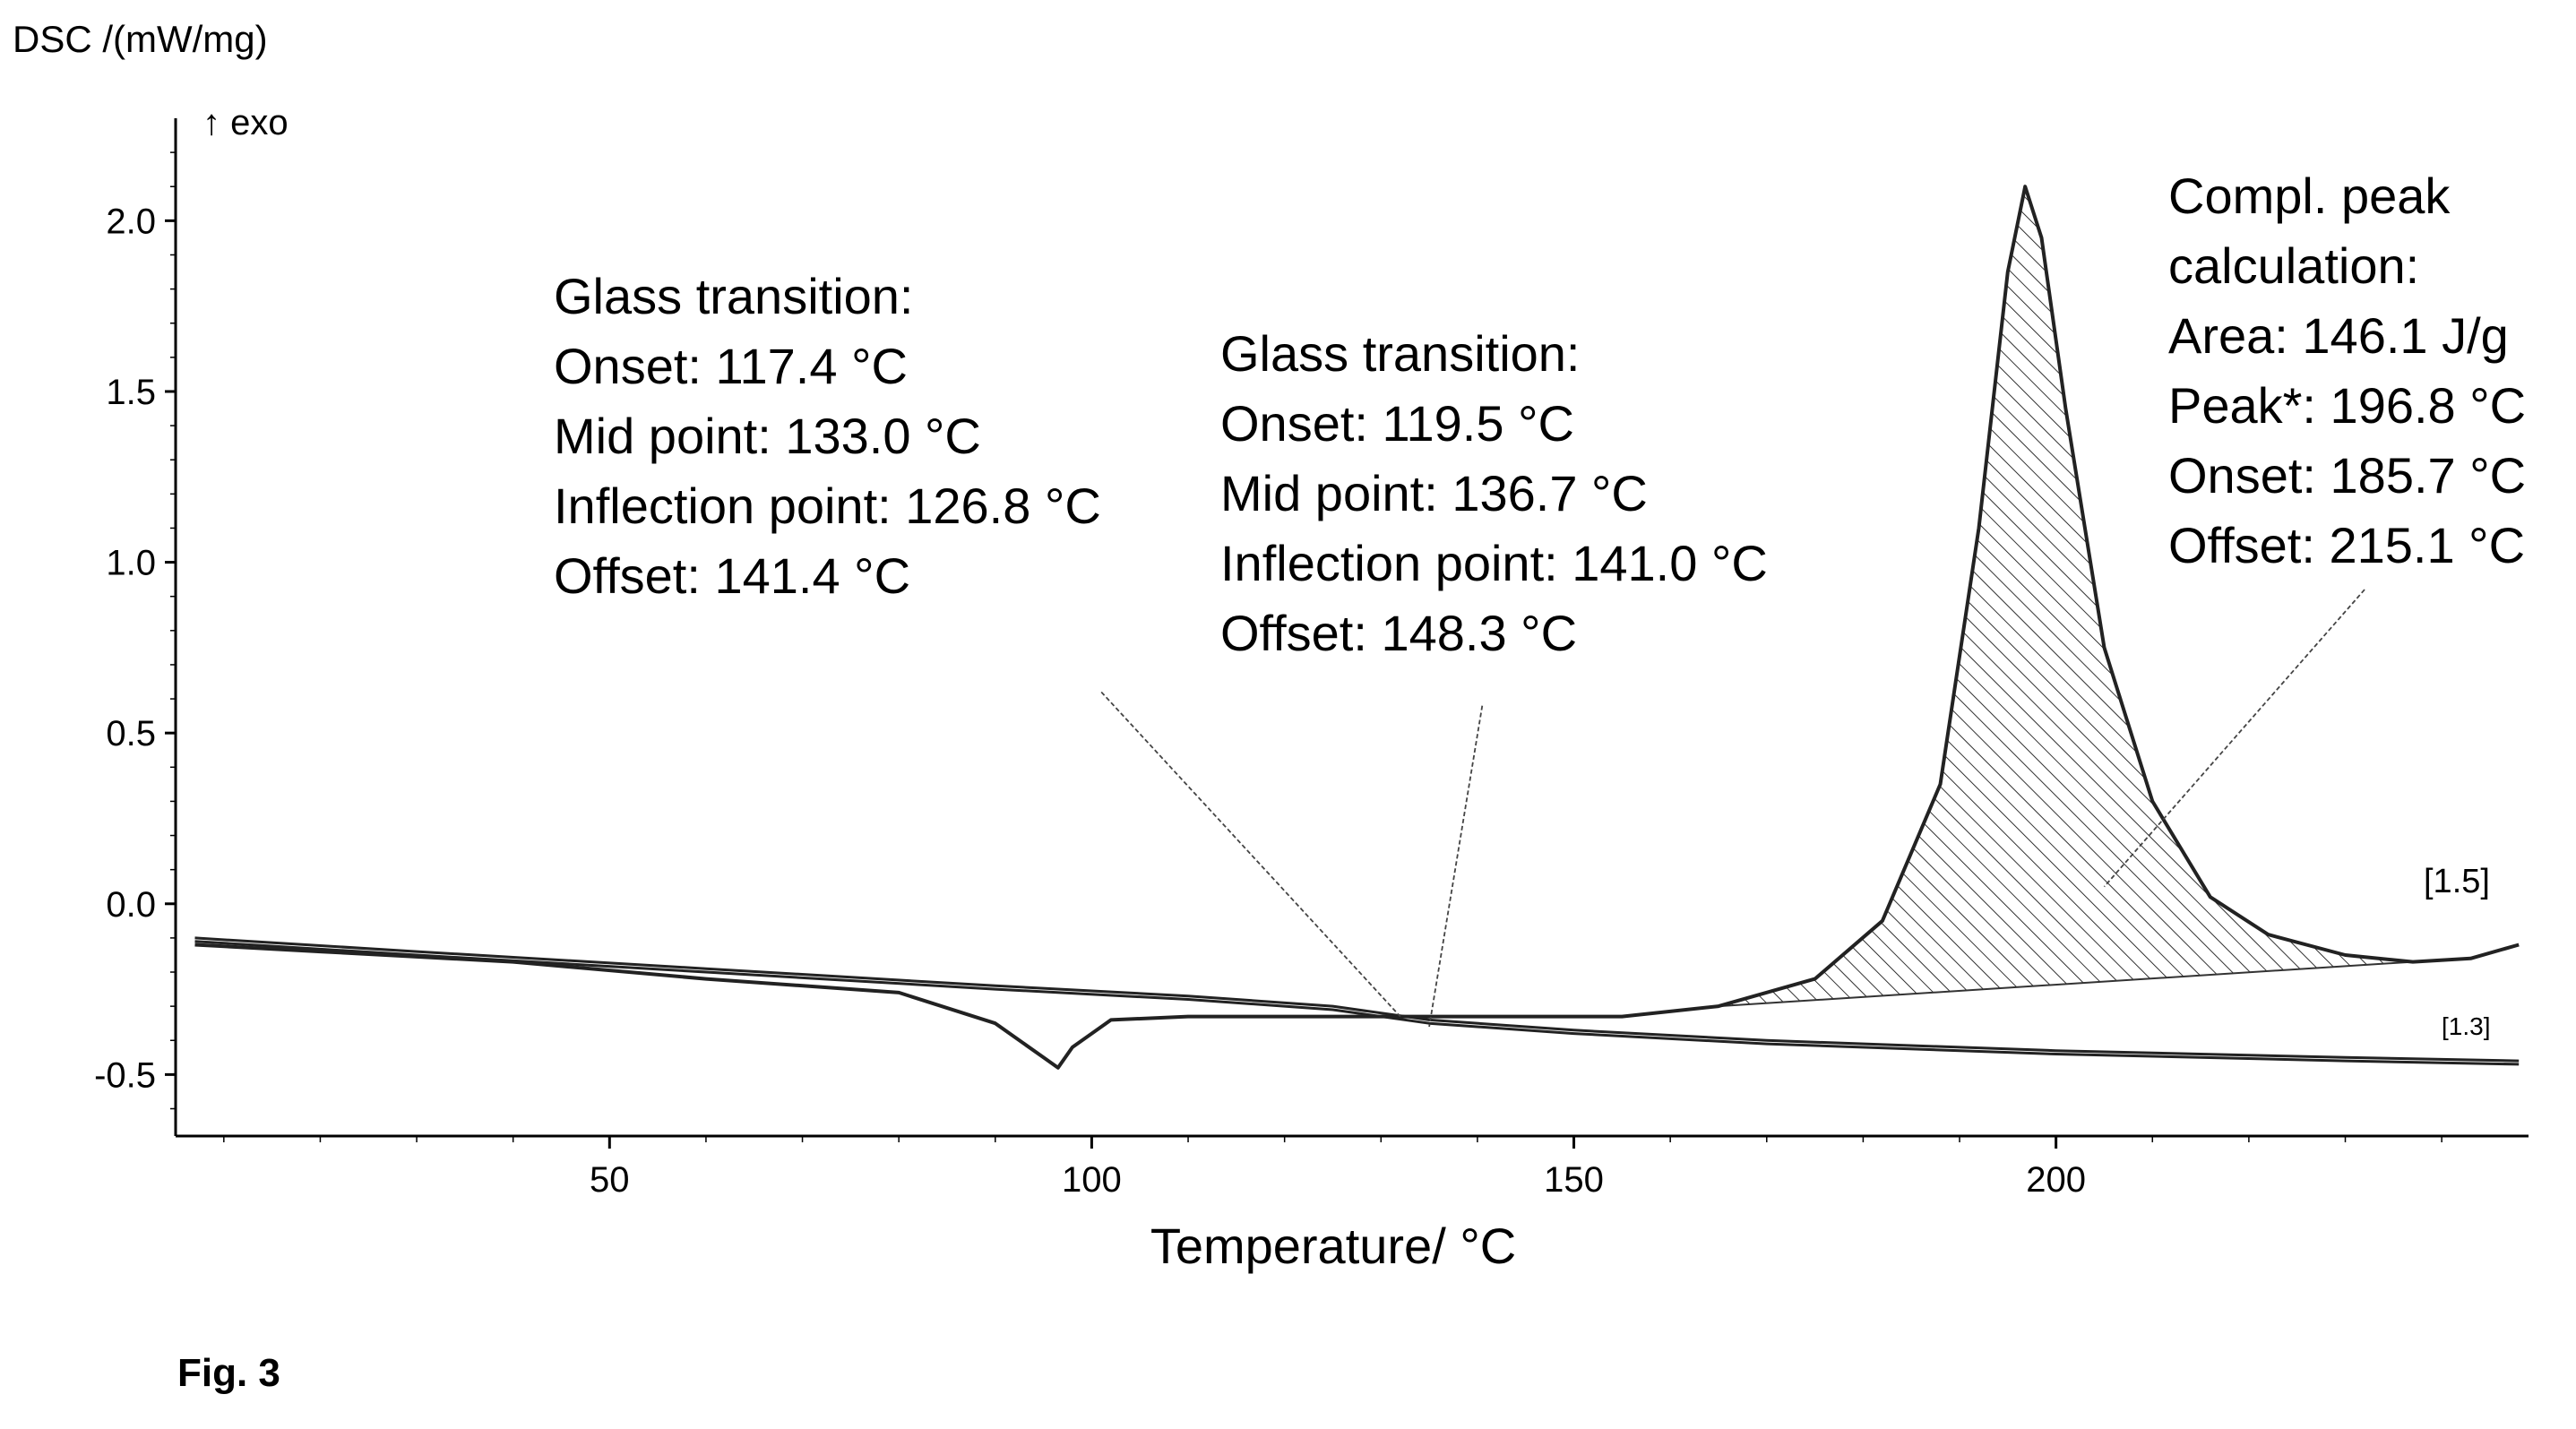 The width and height of the screenshot is (2576, 1429). Describe the element at coordinates (135, 630) in the screenshot. I see `y-ticks: -0.5 0.0 0.5 1.0 1.5 2.0` at that location.